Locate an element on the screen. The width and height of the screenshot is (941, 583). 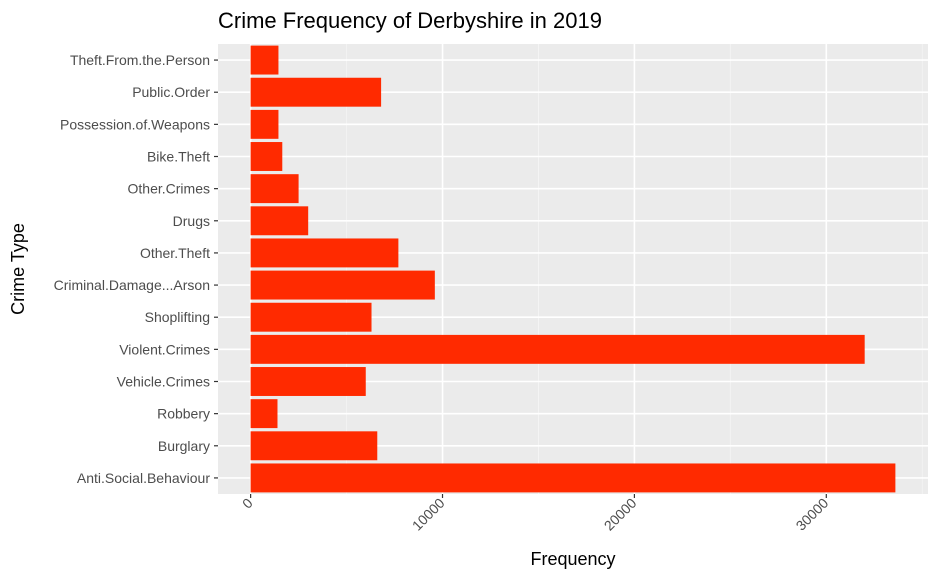
x-tick-label: 20000 is located at coordinates (620, 514).